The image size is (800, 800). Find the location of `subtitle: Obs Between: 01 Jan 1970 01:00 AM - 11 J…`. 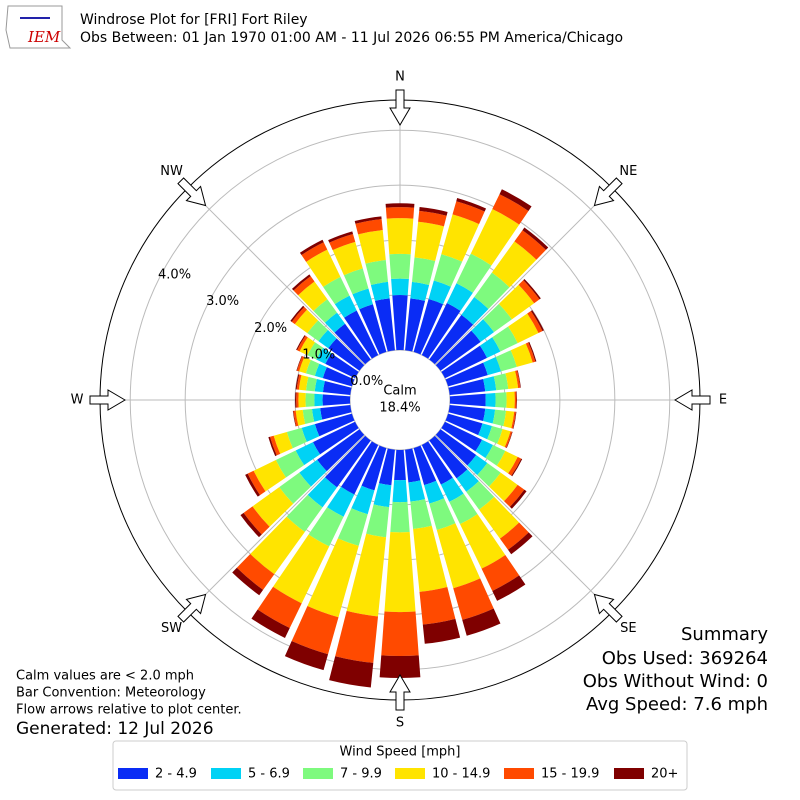

subtitle: Obs Between: 01 Jan 1970 01:00 AM - 11 J… is located at coordinates (351, 38).